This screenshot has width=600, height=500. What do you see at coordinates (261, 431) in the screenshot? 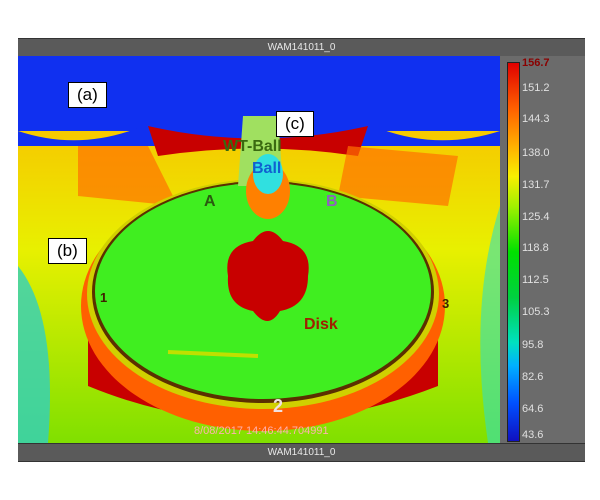
I see `timestamp: 8/08/2017 14:46:44.704991` at bounding box center [261, 431].